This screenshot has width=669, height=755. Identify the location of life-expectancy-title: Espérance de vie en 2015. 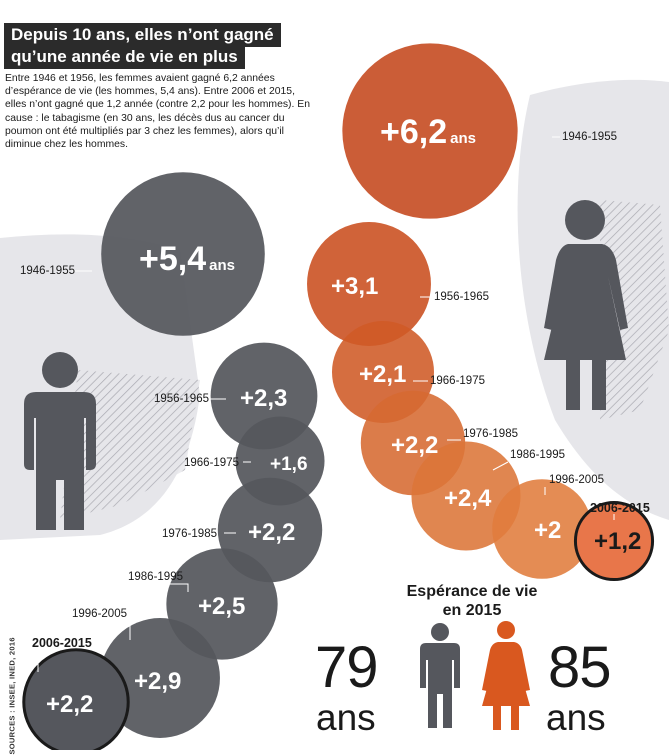
(472, 601).